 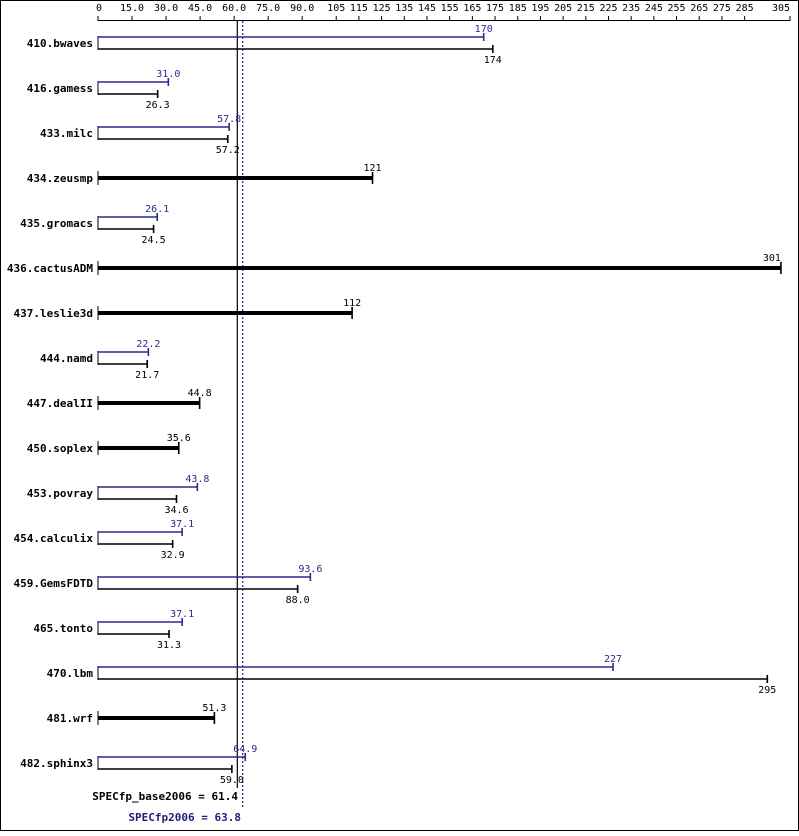 What do you see at coordinates (148, 344) in the screenshot?
I see `peak-value-label: 22.2` at bounding box center [148, 344].